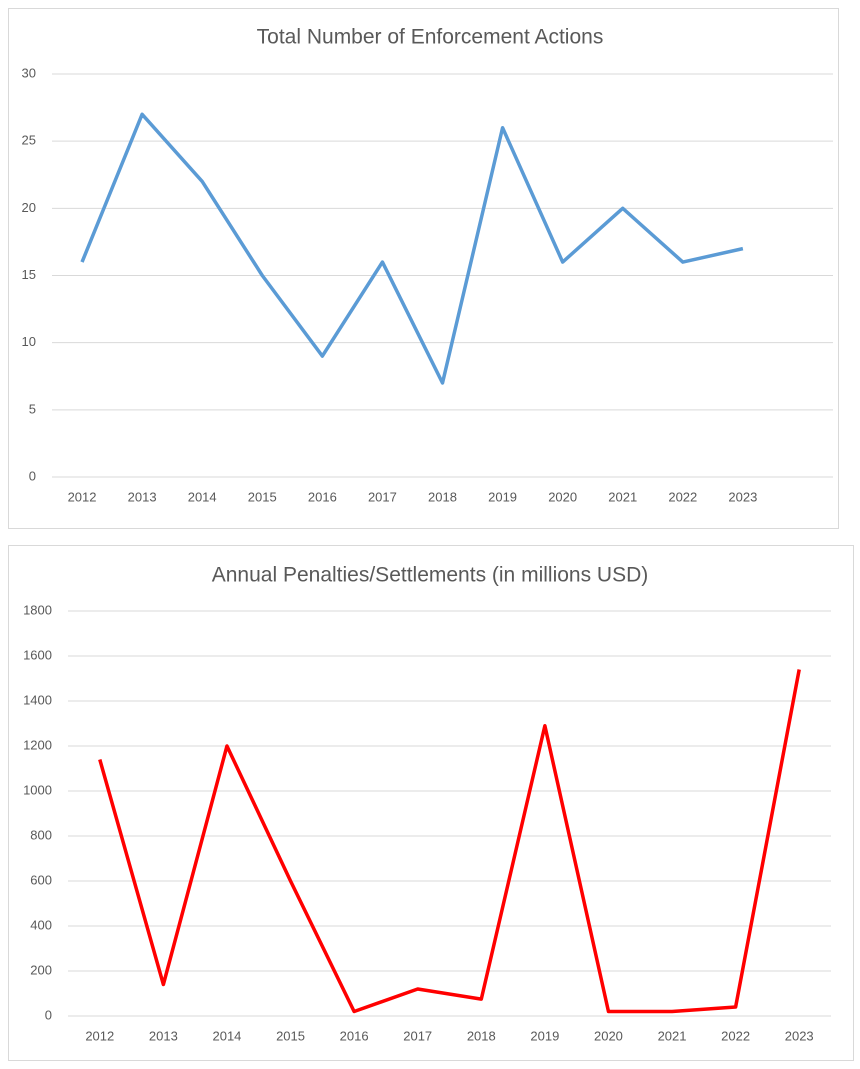 The height and width of the screenshot is (1069, 860). Describe the element at coordinates (29, 341) in the screenshot. I see `y-tick-label: 10` at that location.